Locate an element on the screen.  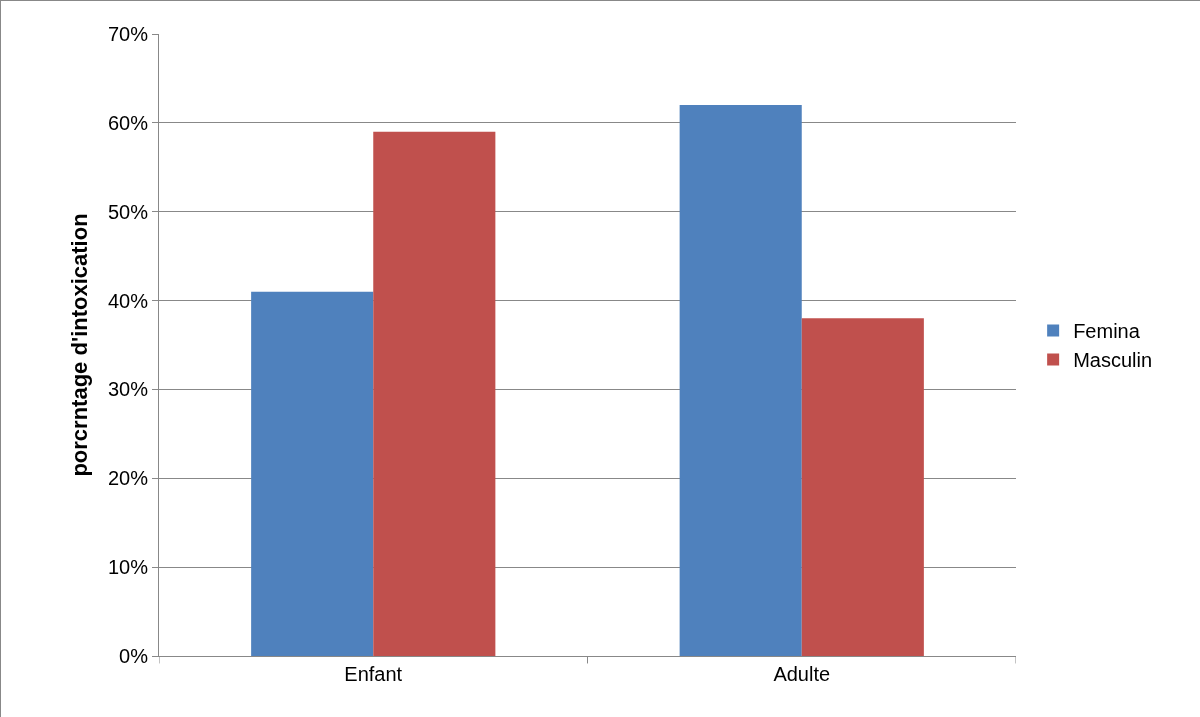
y-tick-label: 60% is located at coordinates (128, 122).